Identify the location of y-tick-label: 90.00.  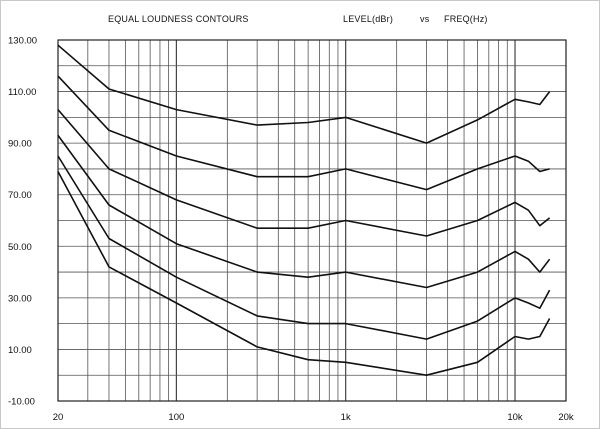
(20, 144).